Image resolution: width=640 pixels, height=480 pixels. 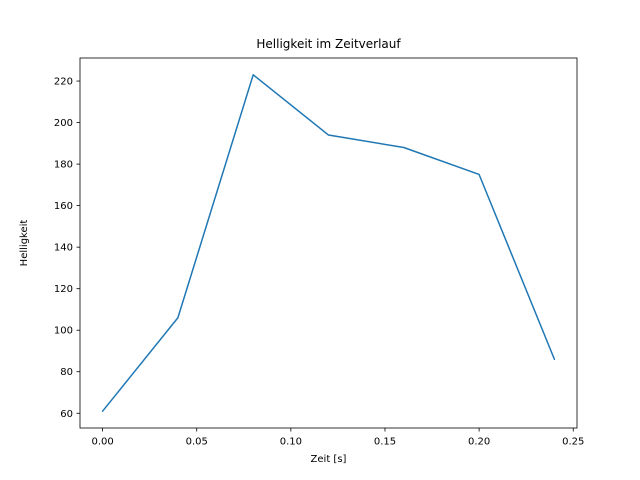 I want to click on y-tick-label: 200, so click(x=63, y=123).